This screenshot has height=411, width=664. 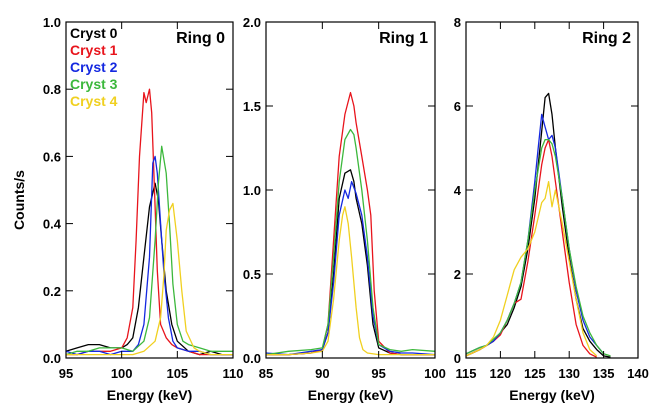 What do you see at coordinates (252, 106) in the screenshot?
I see `y-tick-label: 1.5` at bounding box center [252, 106].